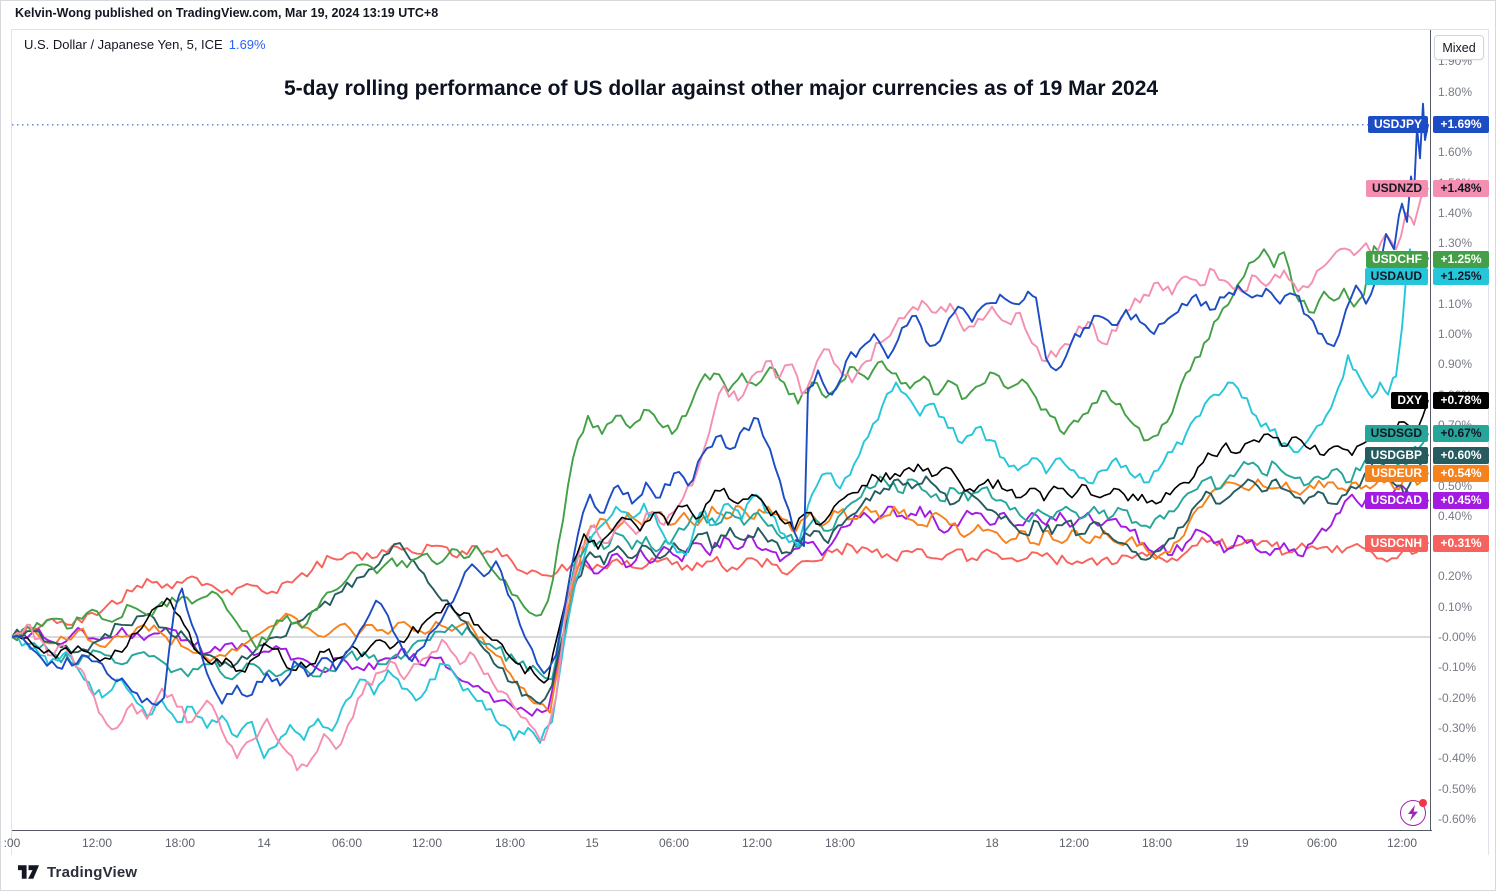  I want to click on time-tick: 14, so click(264, 843).